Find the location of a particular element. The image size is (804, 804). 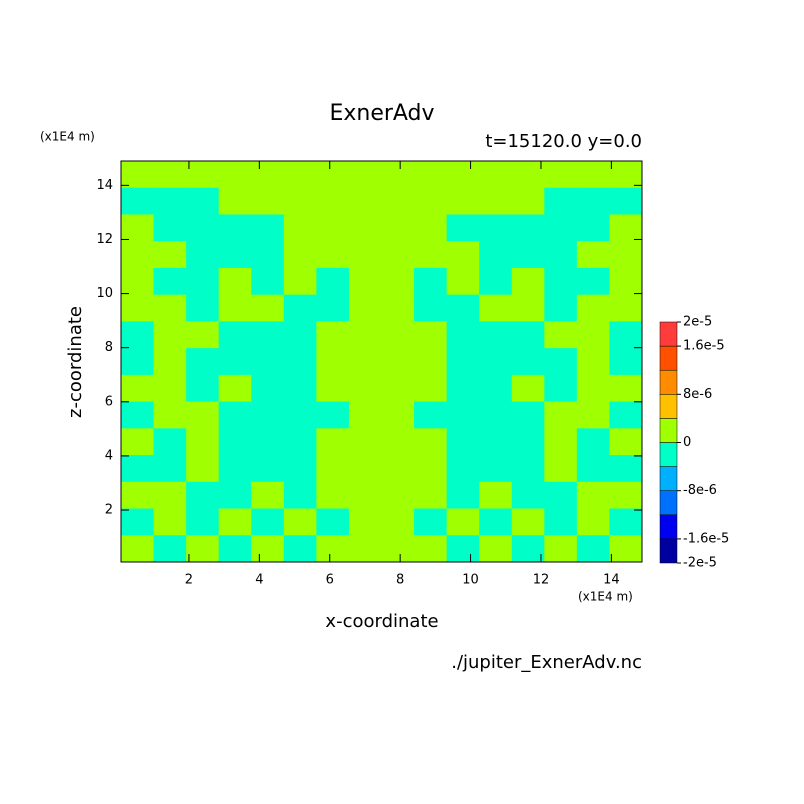

source-label: ./jupiter_ExnerAdv.nc is located at coordinates (546, 662).